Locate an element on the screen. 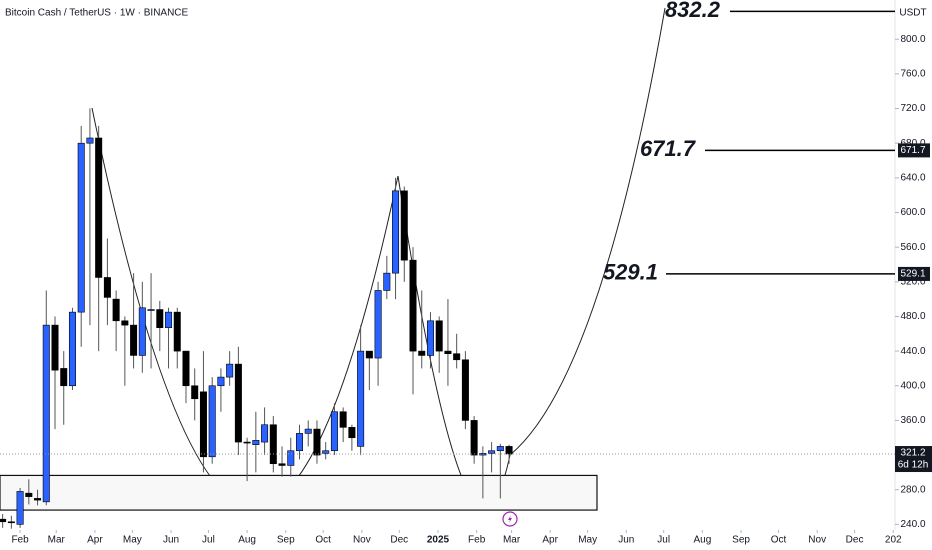  price-tag is located at coordinates (913, 459).